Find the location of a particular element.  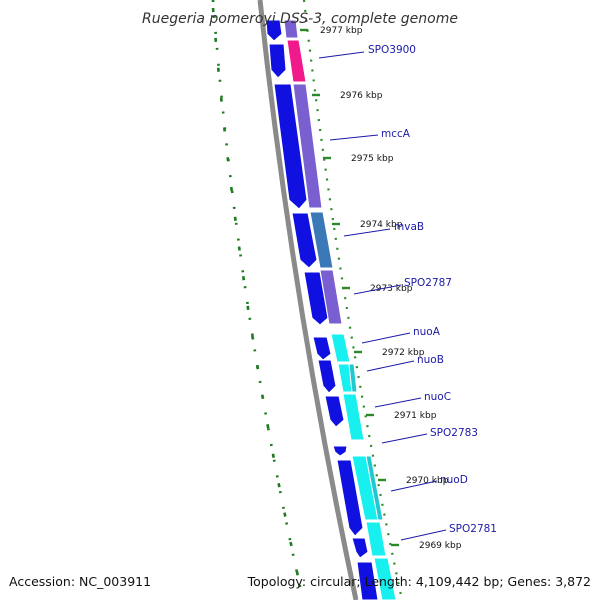

kbp-label: 2977 kbp is located at coordinates (341, 31).